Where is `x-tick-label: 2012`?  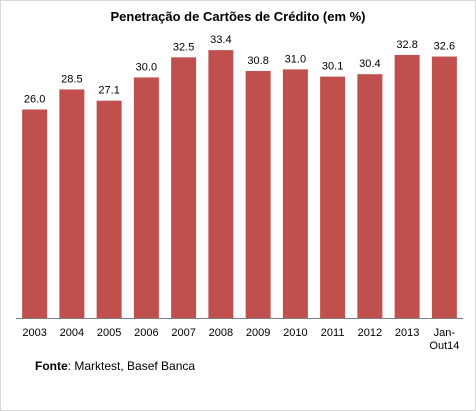 x-tick-label: 2012 is located at coordinates (370, 333).